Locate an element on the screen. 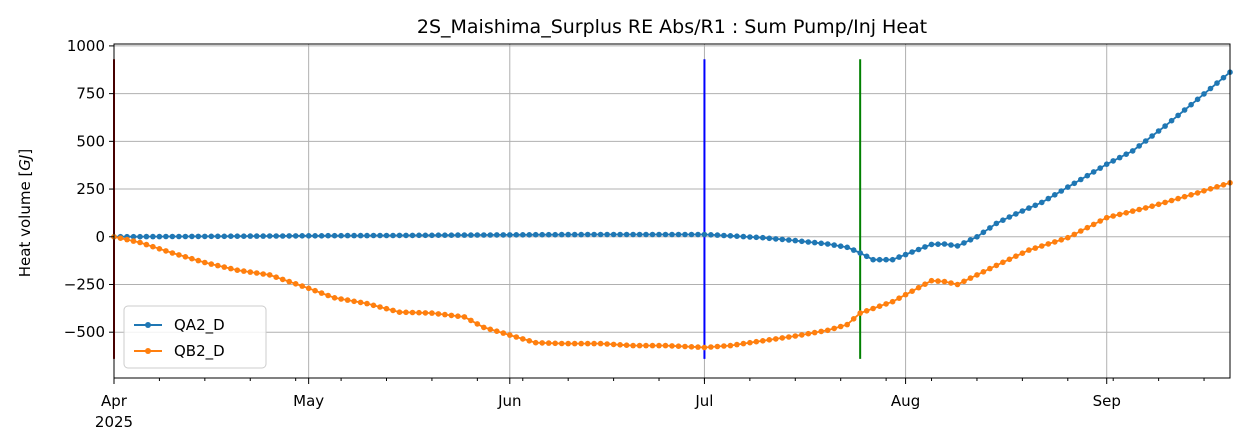  x-tick-sublabel: 2025 is located at coordinates (114, 422).